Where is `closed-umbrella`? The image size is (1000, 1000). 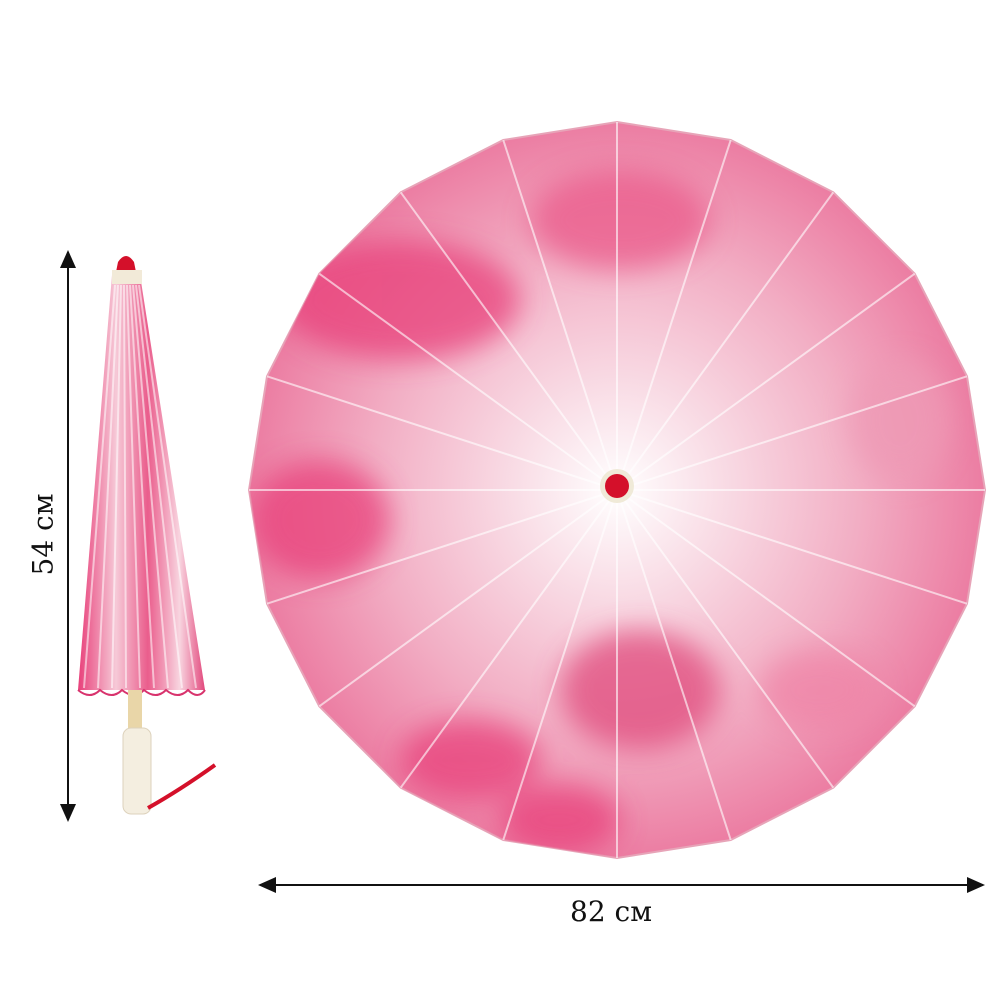 closed-umbrella is located at coordinates (147, 535).